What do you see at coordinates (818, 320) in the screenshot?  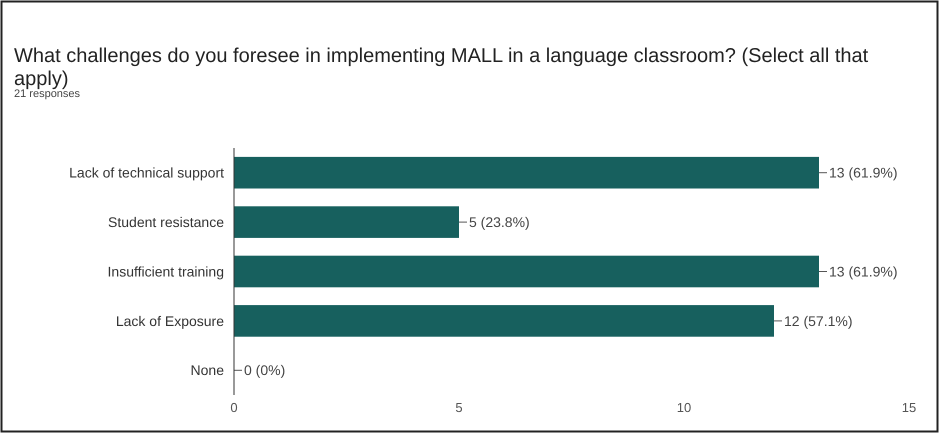 I see `data-label: 12 (57.1%)` at bounding box center [818, 320].